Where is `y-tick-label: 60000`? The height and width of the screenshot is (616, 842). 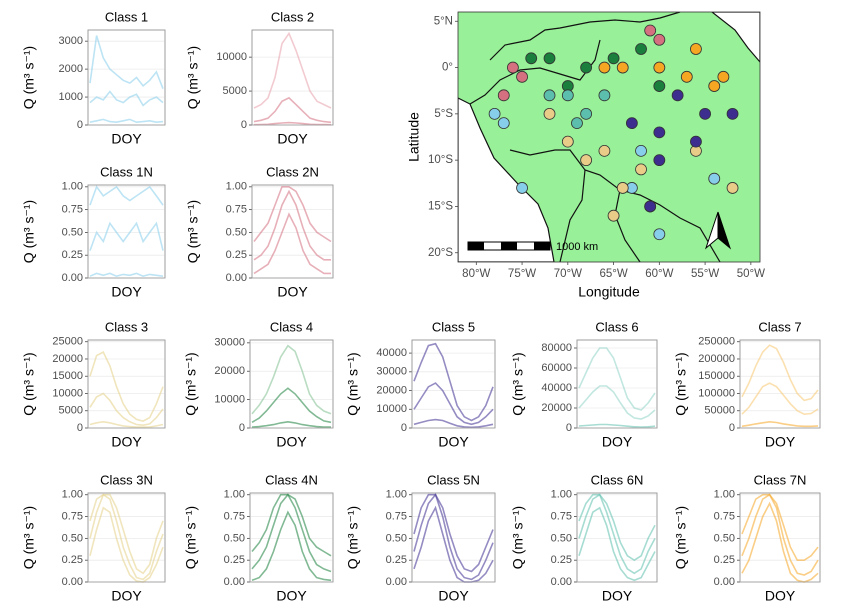 y-tick-label: 60000 is located at coordinates (556, 368).